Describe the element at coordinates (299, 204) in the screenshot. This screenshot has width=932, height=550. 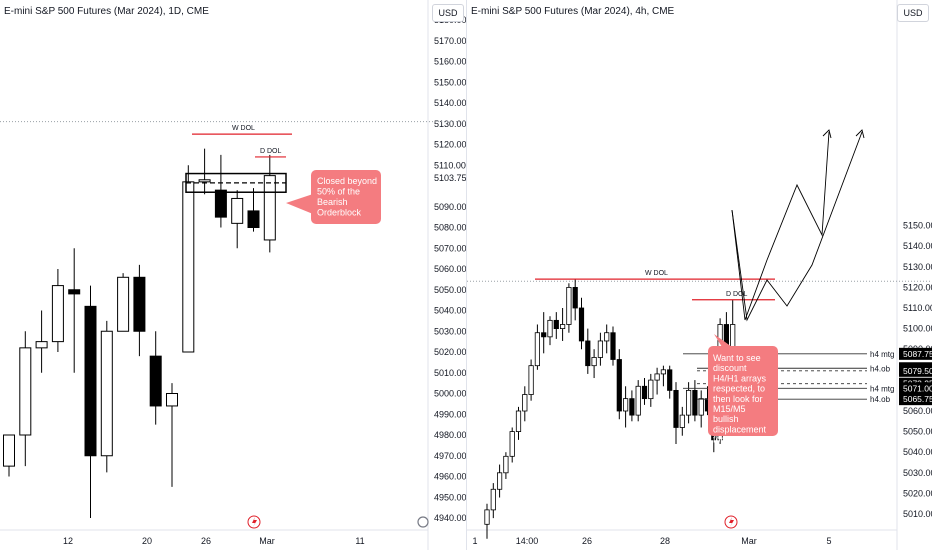
I see `callout-pointer` at that location.